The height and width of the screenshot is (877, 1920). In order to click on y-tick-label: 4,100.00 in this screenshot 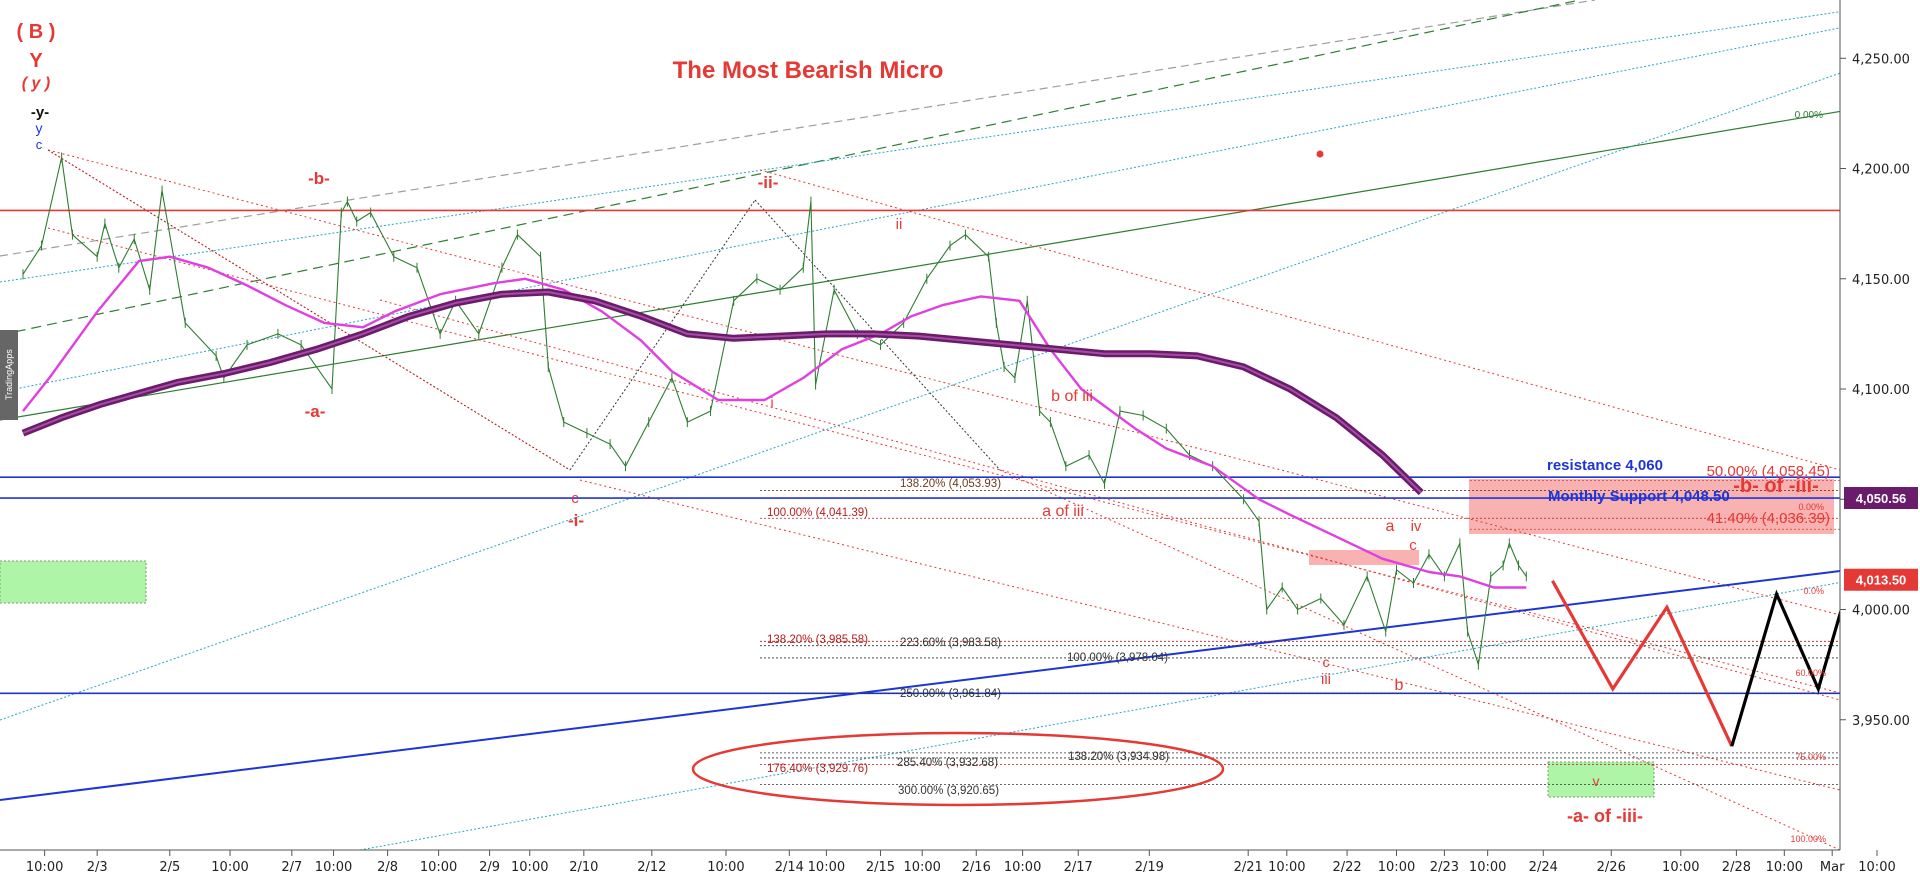, I will do `click(1881, 390)`.